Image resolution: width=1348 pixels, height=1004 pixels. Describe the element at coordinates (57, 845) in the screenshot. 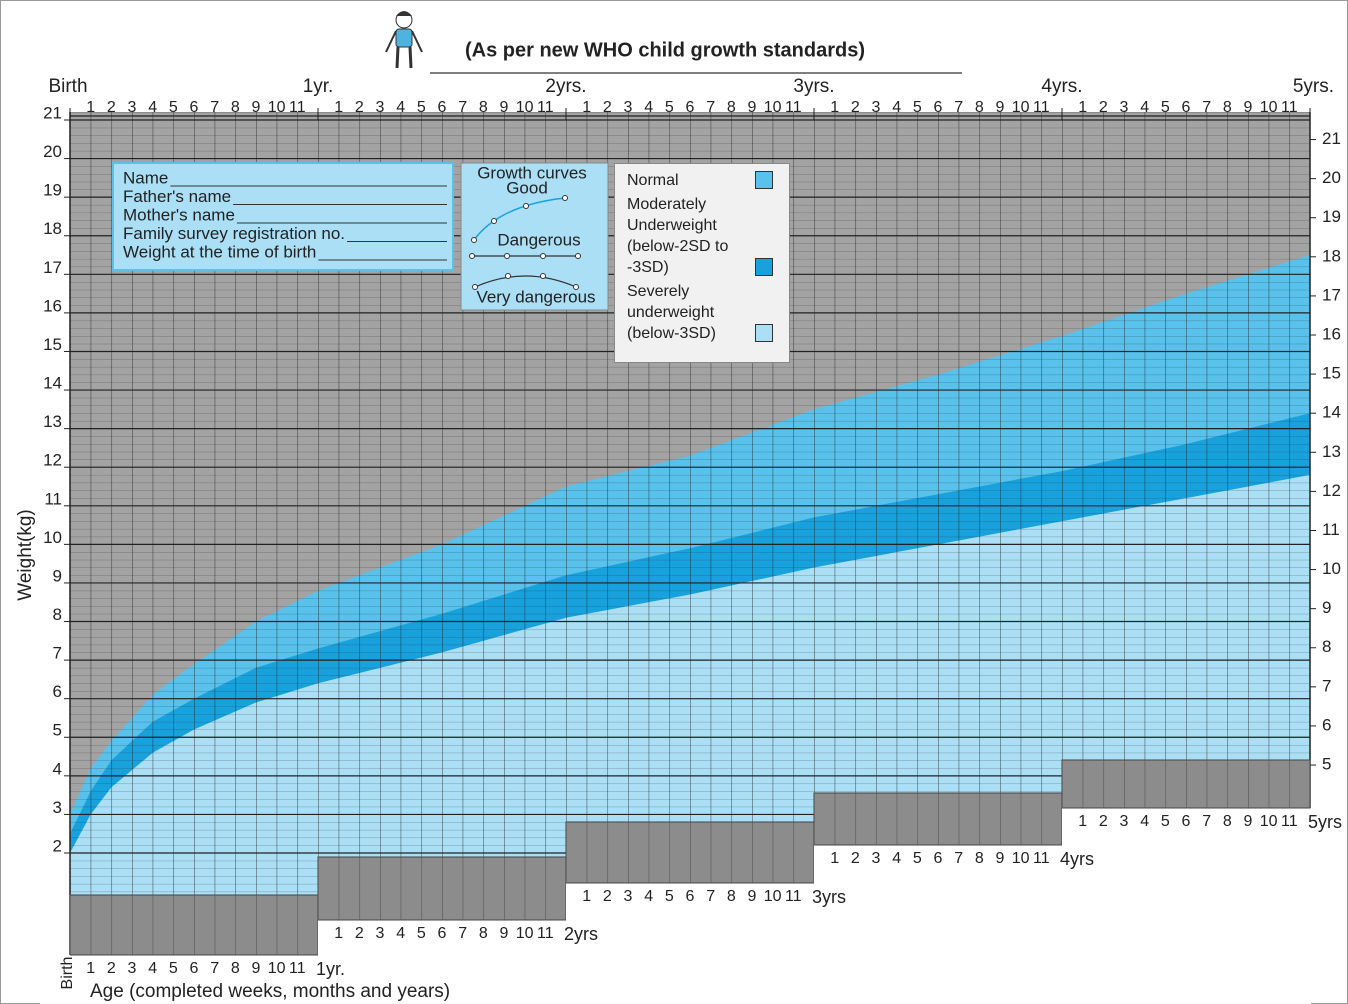

I see `y-tick-label: 2` at that location.